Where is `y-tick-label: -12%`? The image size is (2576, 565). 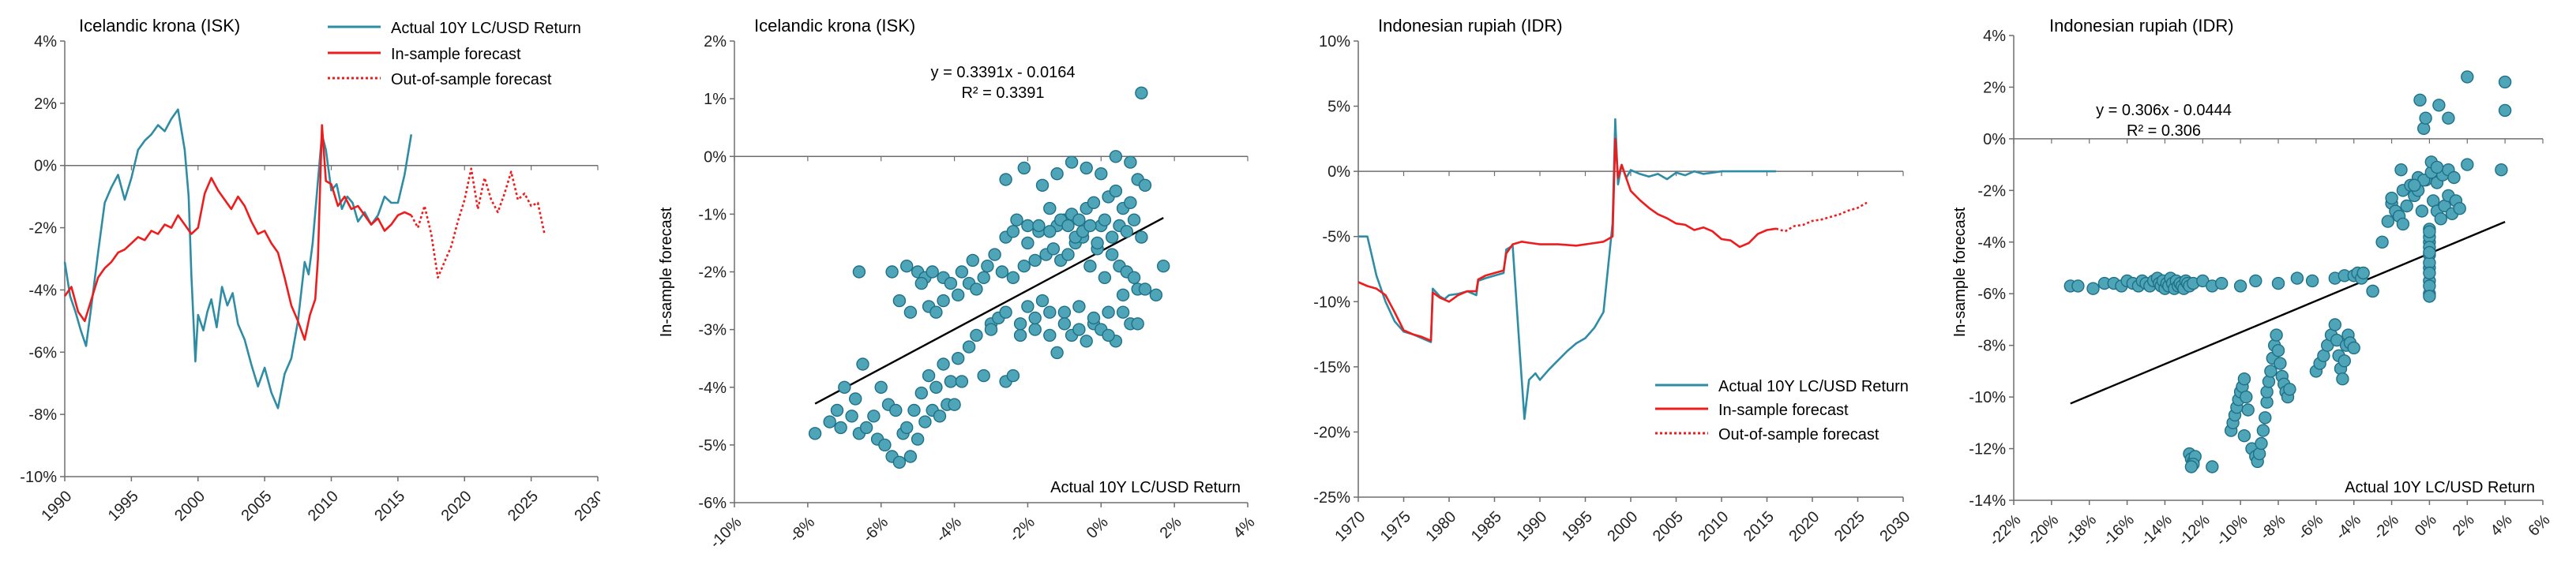 y-tick-label: -12% is located at coordinates (1987, 449).